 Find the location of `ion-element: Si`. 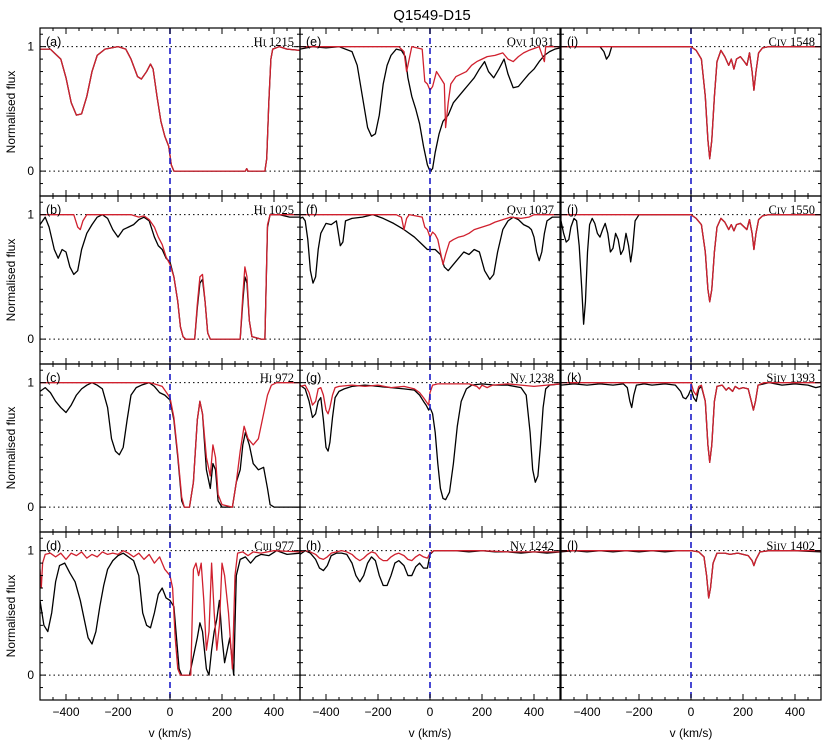

ion-element: Si is located at coordinates (771, 378).